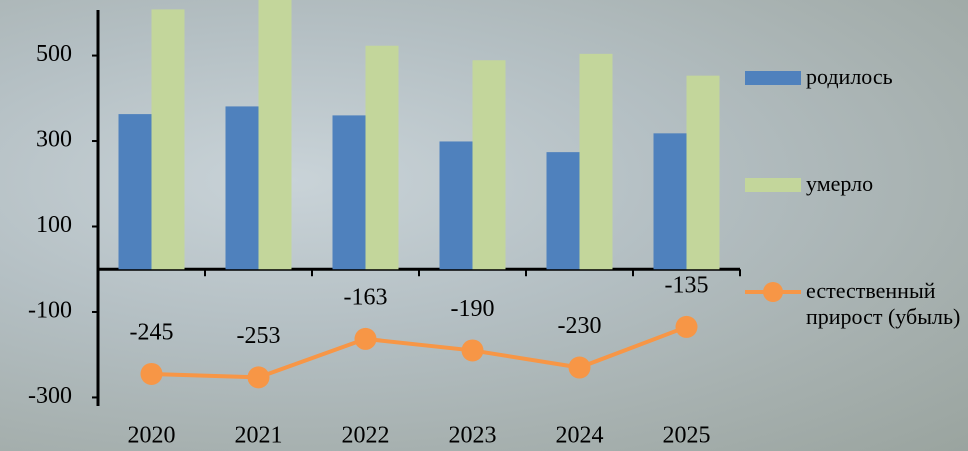 The height and width of the screenshot is (451, 968). I want to click on y-tick-label: -100, so click(50, 310).